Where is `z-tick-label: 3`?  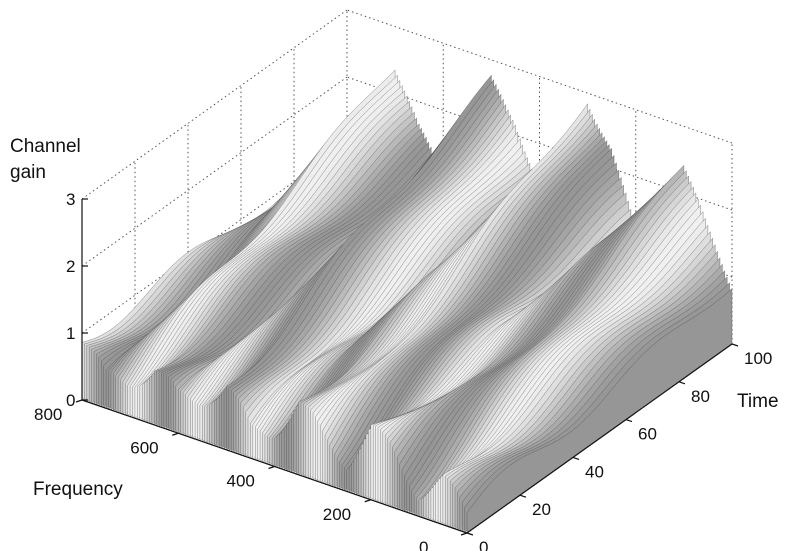
z-tick-label: 3 is located at coordinates (70, 199).